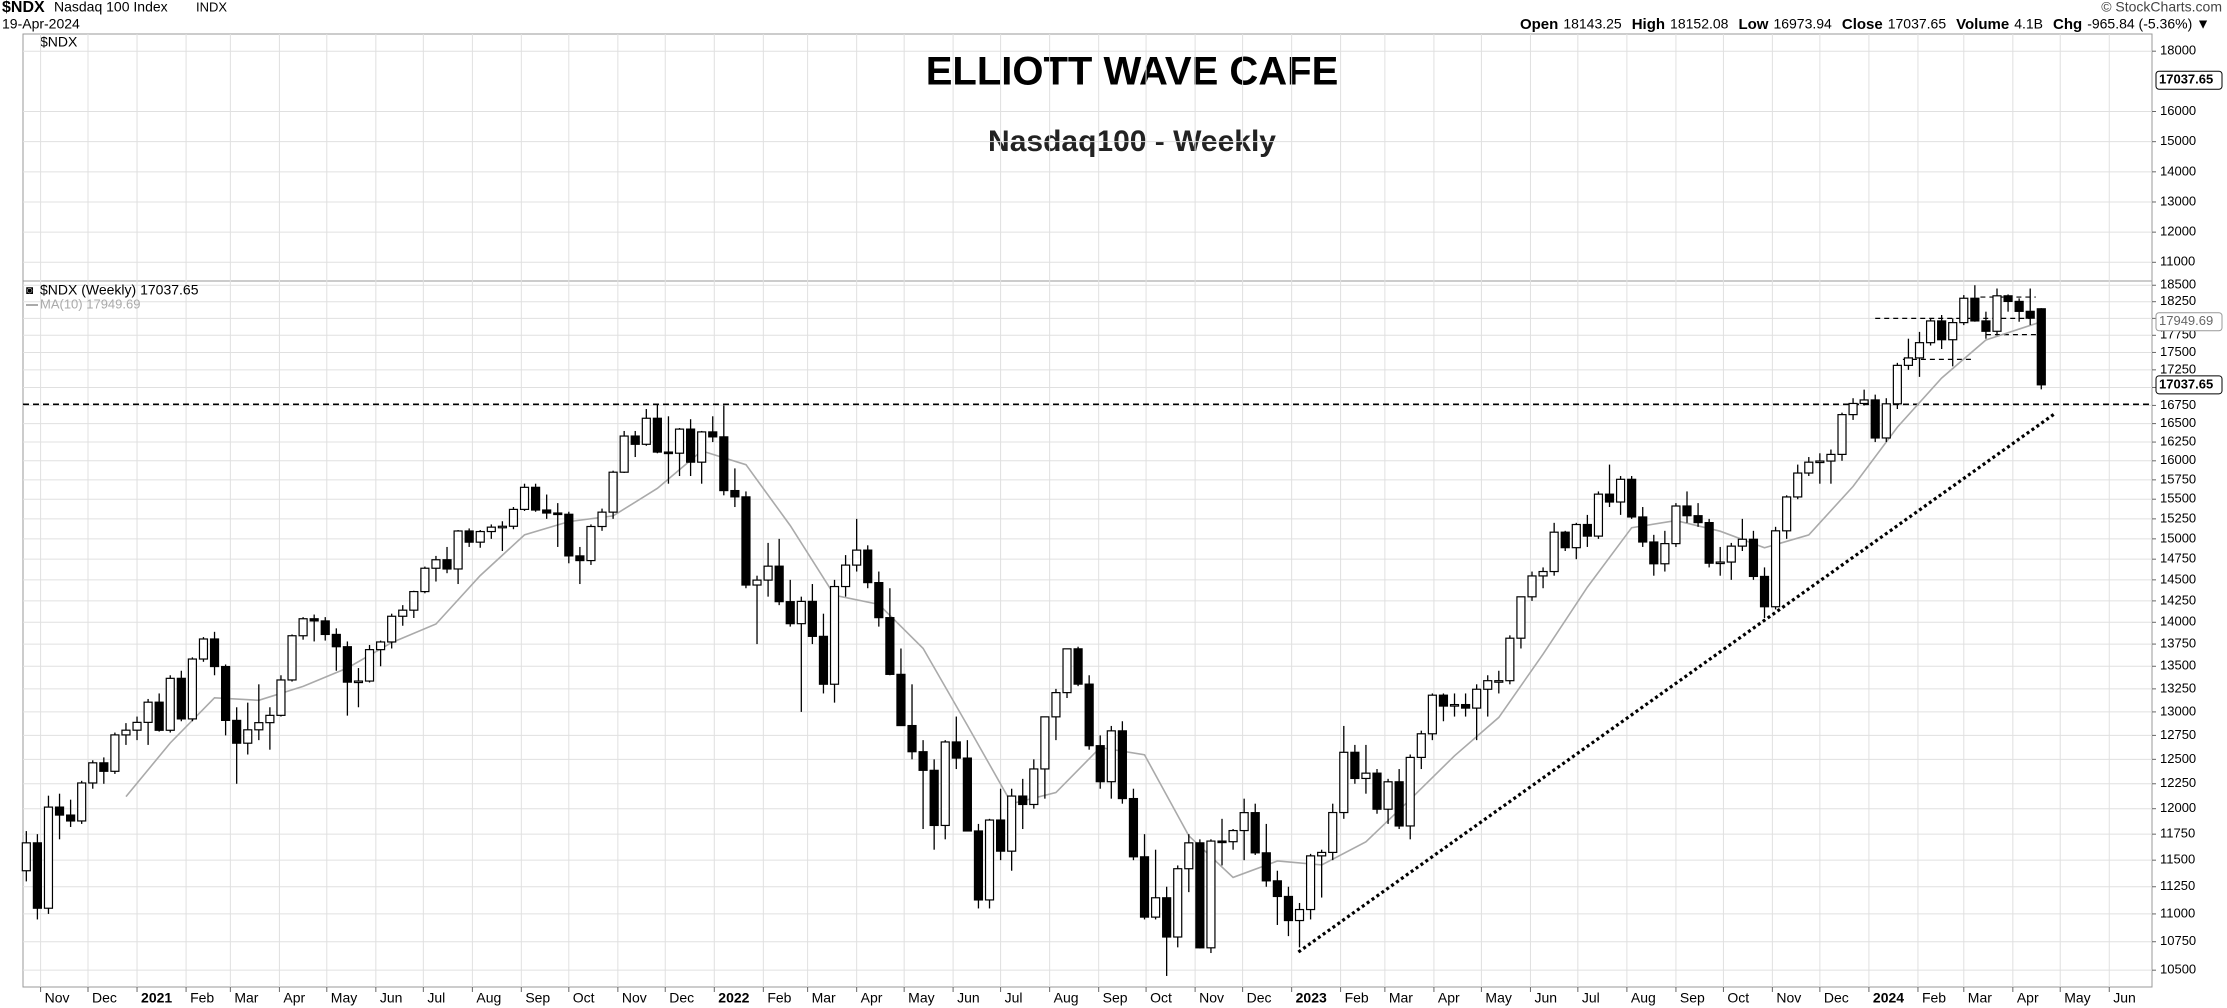  I want to click on quote-value: 4.1B, so click(2028, 24).